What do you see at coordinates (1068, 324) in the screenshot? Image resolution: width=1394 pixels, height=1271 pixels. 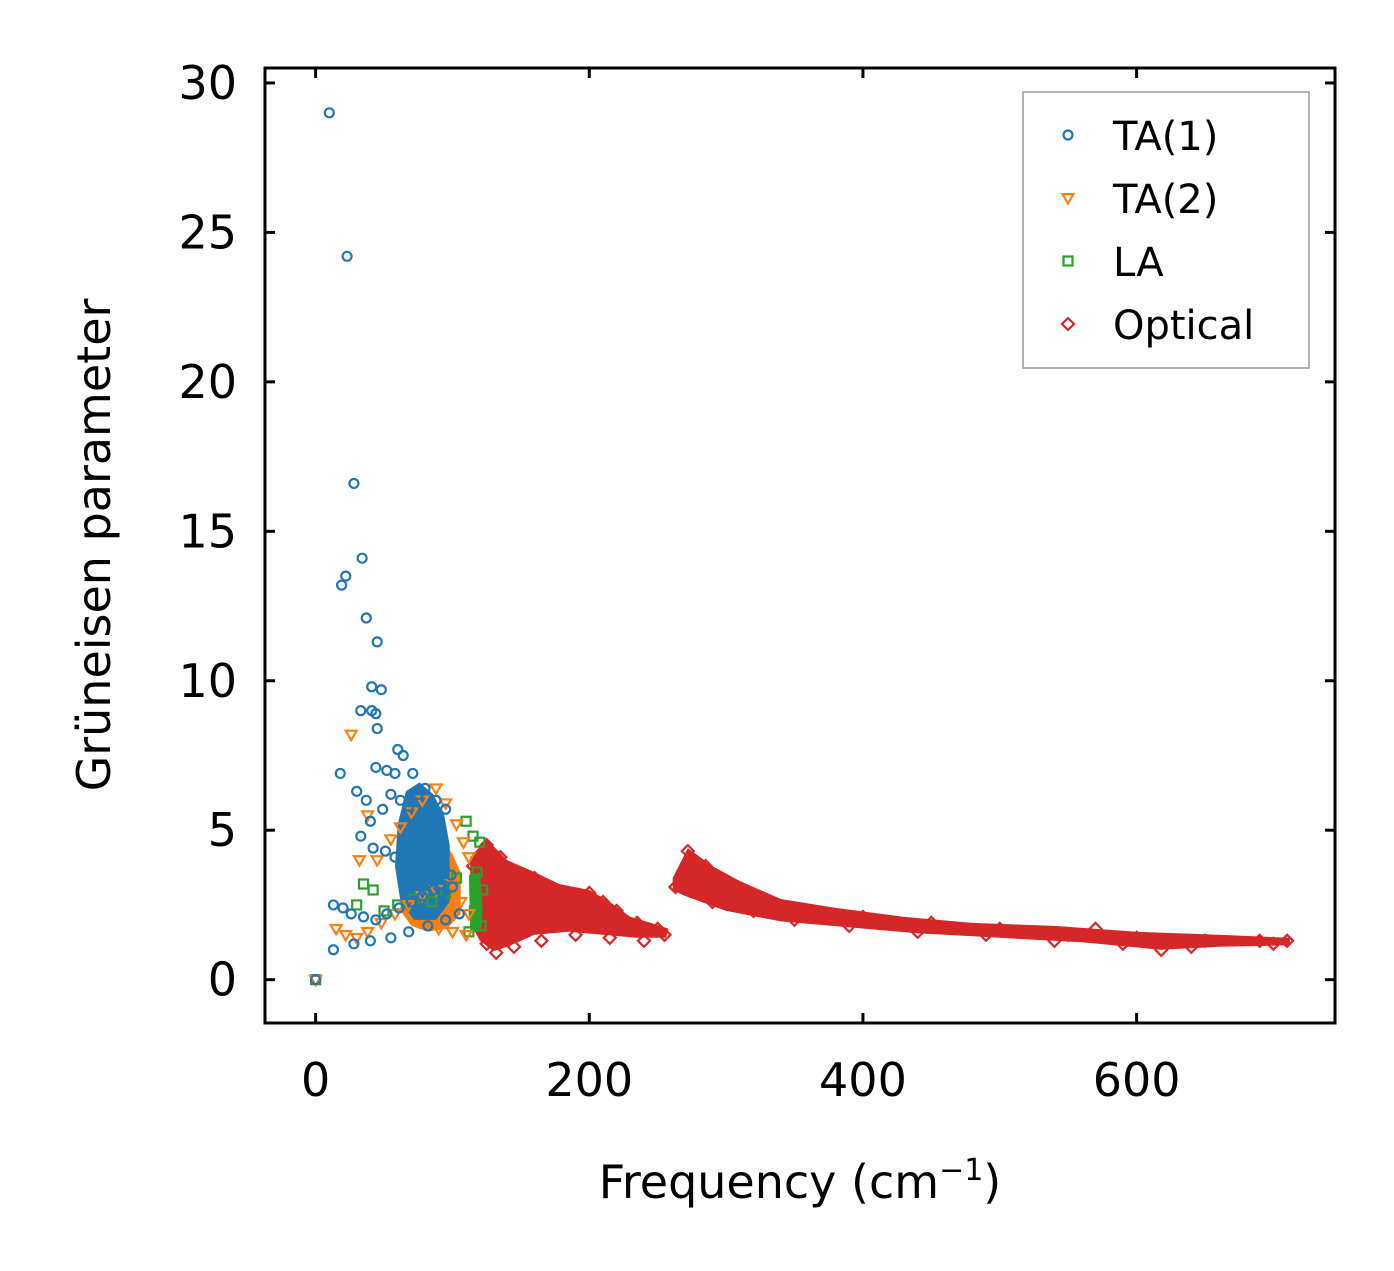 I see `legend-marker-optical` at bounding box center [1068, 324].